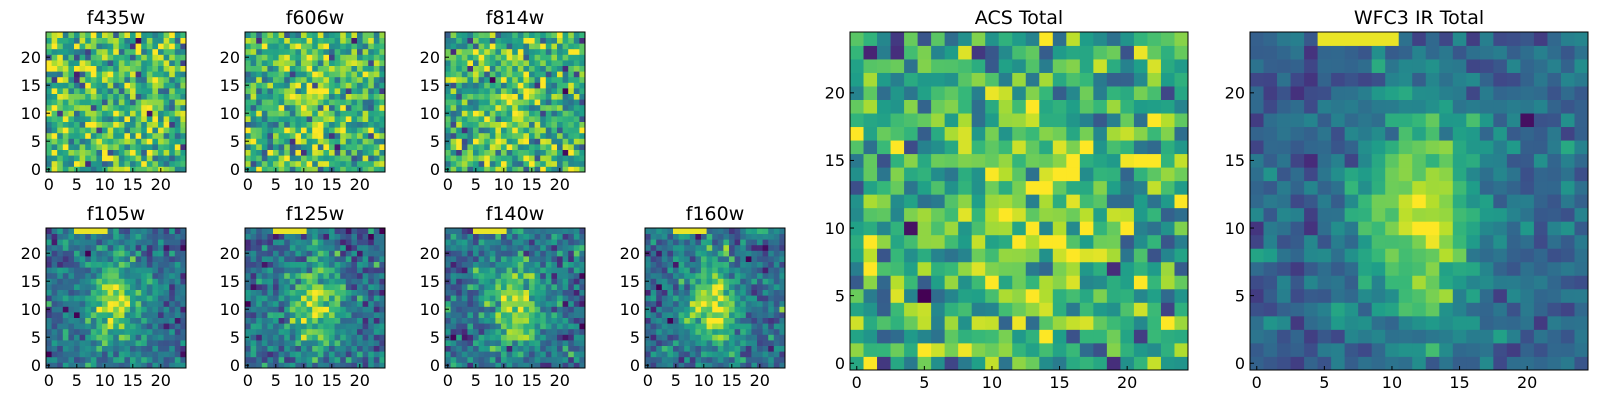  Describe the element at coordinates (304, 184) in the screenshot. I see `x-tick-label: 10` at that location.